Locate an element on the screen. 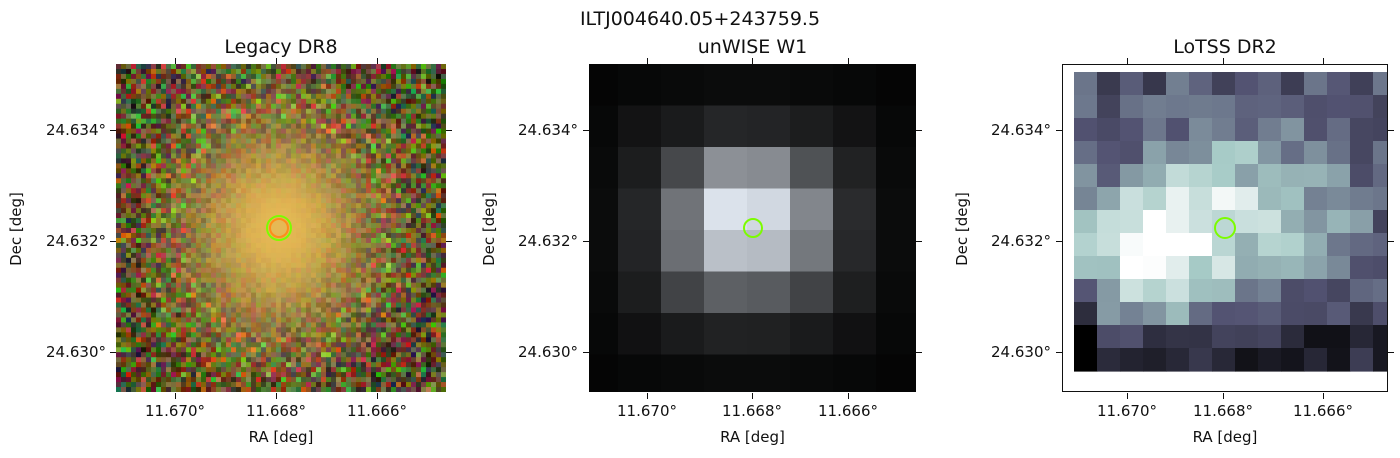  figure-title: ILTJ004640.05+243759.5 is located at coordinates (700, 19).